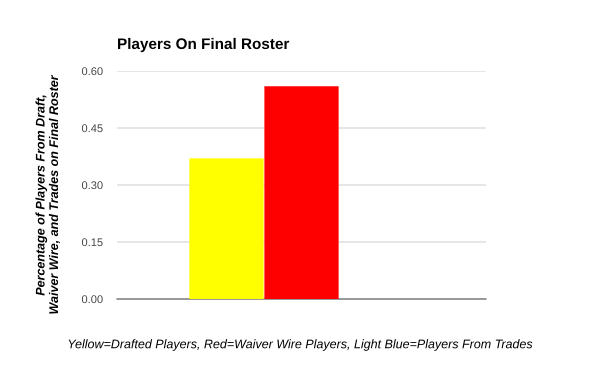  I want to click on y-tick-label: 0.30, so click(92, 185).